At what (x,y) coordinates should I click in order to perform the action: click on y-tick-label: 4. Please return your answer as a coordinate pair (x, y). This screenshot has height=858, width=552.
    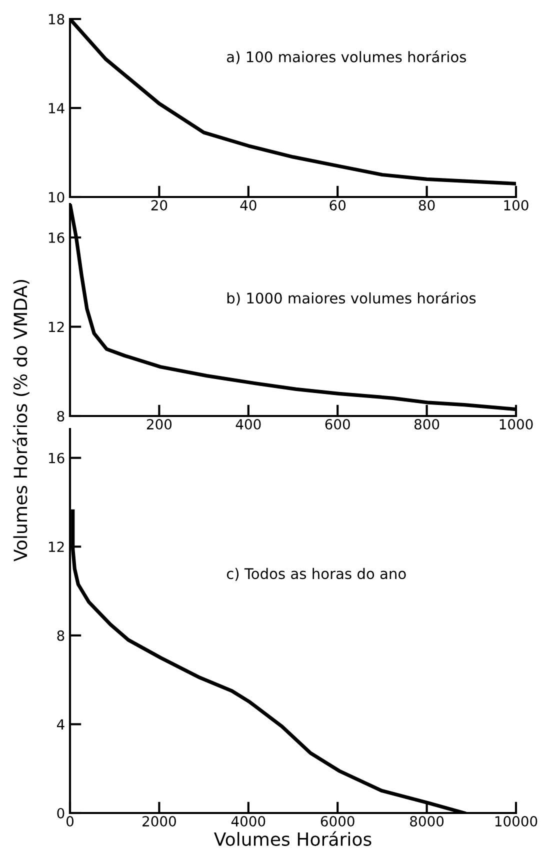
    Looking at the image, I should click on (60, 724).